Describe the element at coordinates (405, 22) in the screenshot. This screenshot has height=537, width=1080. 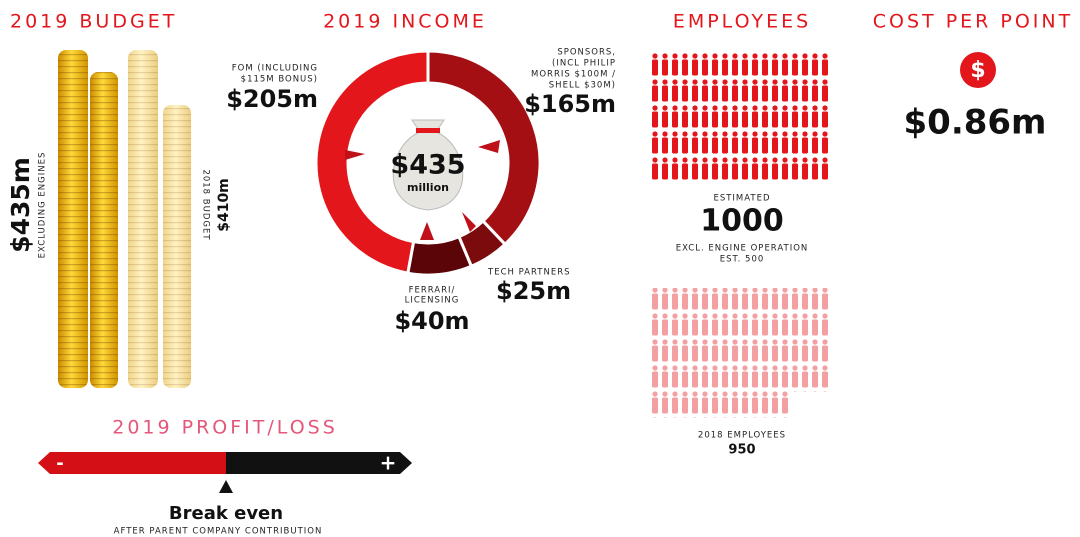
I see `income-title: 2019 INCOME` at that location.